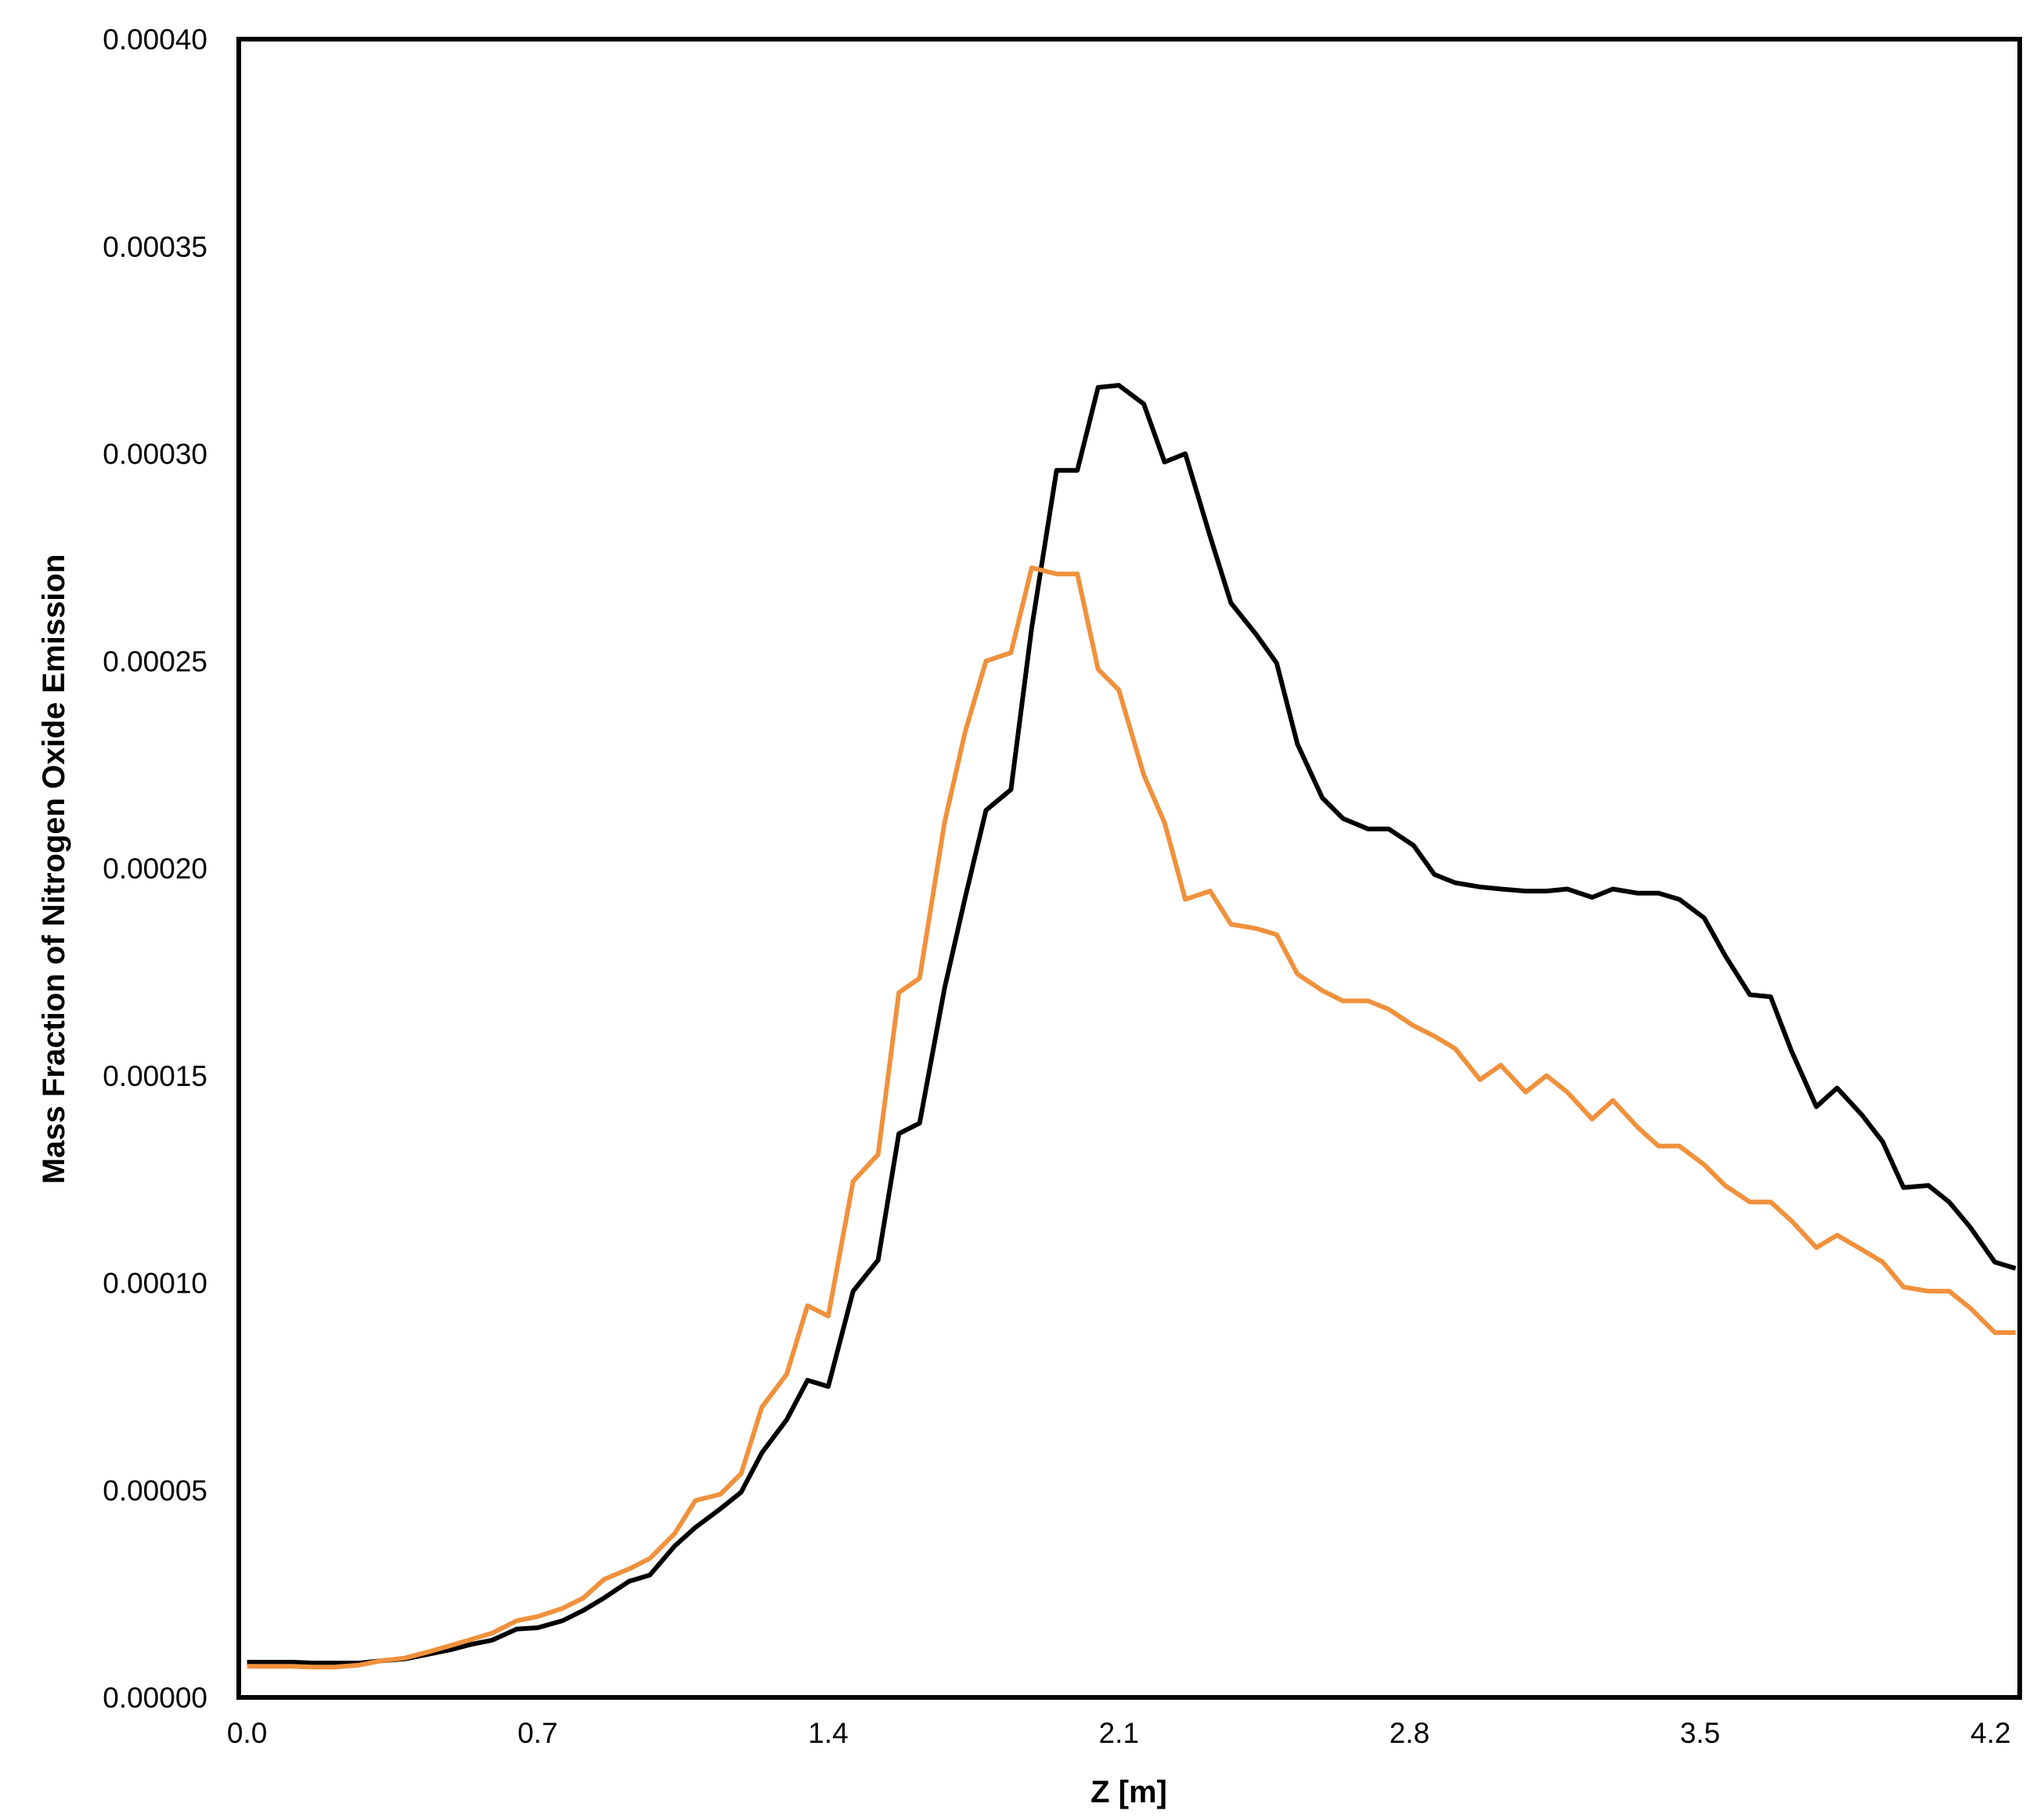  Describe the element at coordinates (1409, 1733) in the screenshot. I see `x-tick-label: 2.8` at that location.